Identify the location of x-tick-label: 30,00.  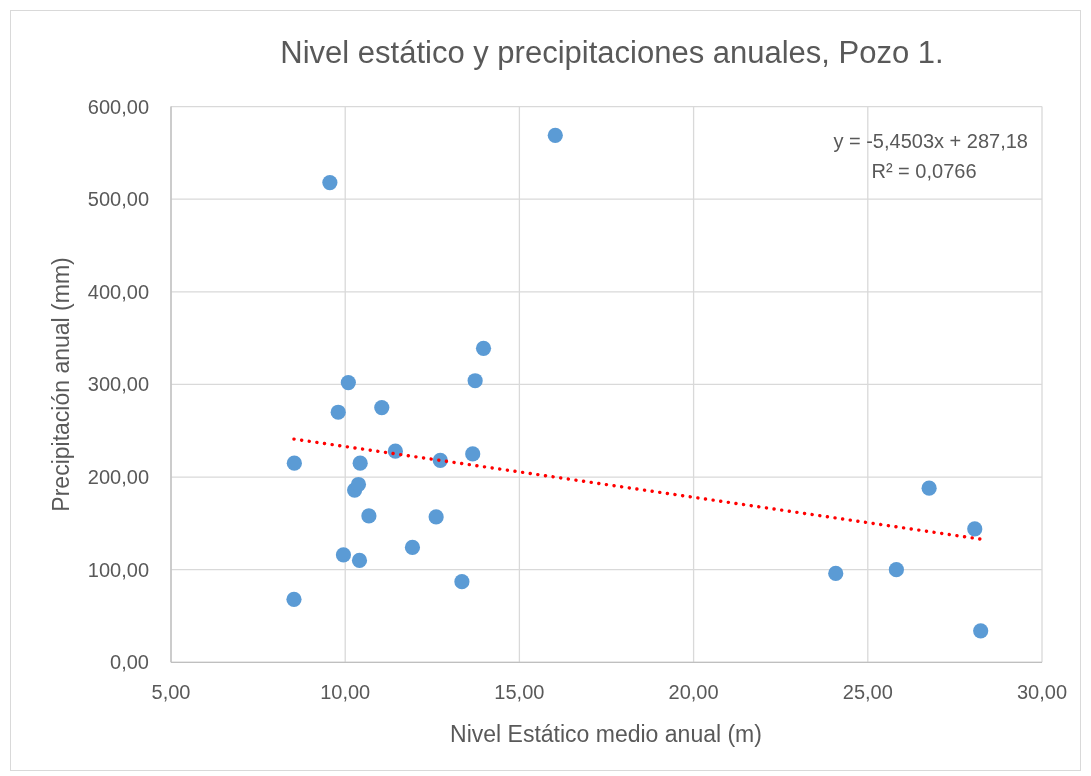
(1042, 692).